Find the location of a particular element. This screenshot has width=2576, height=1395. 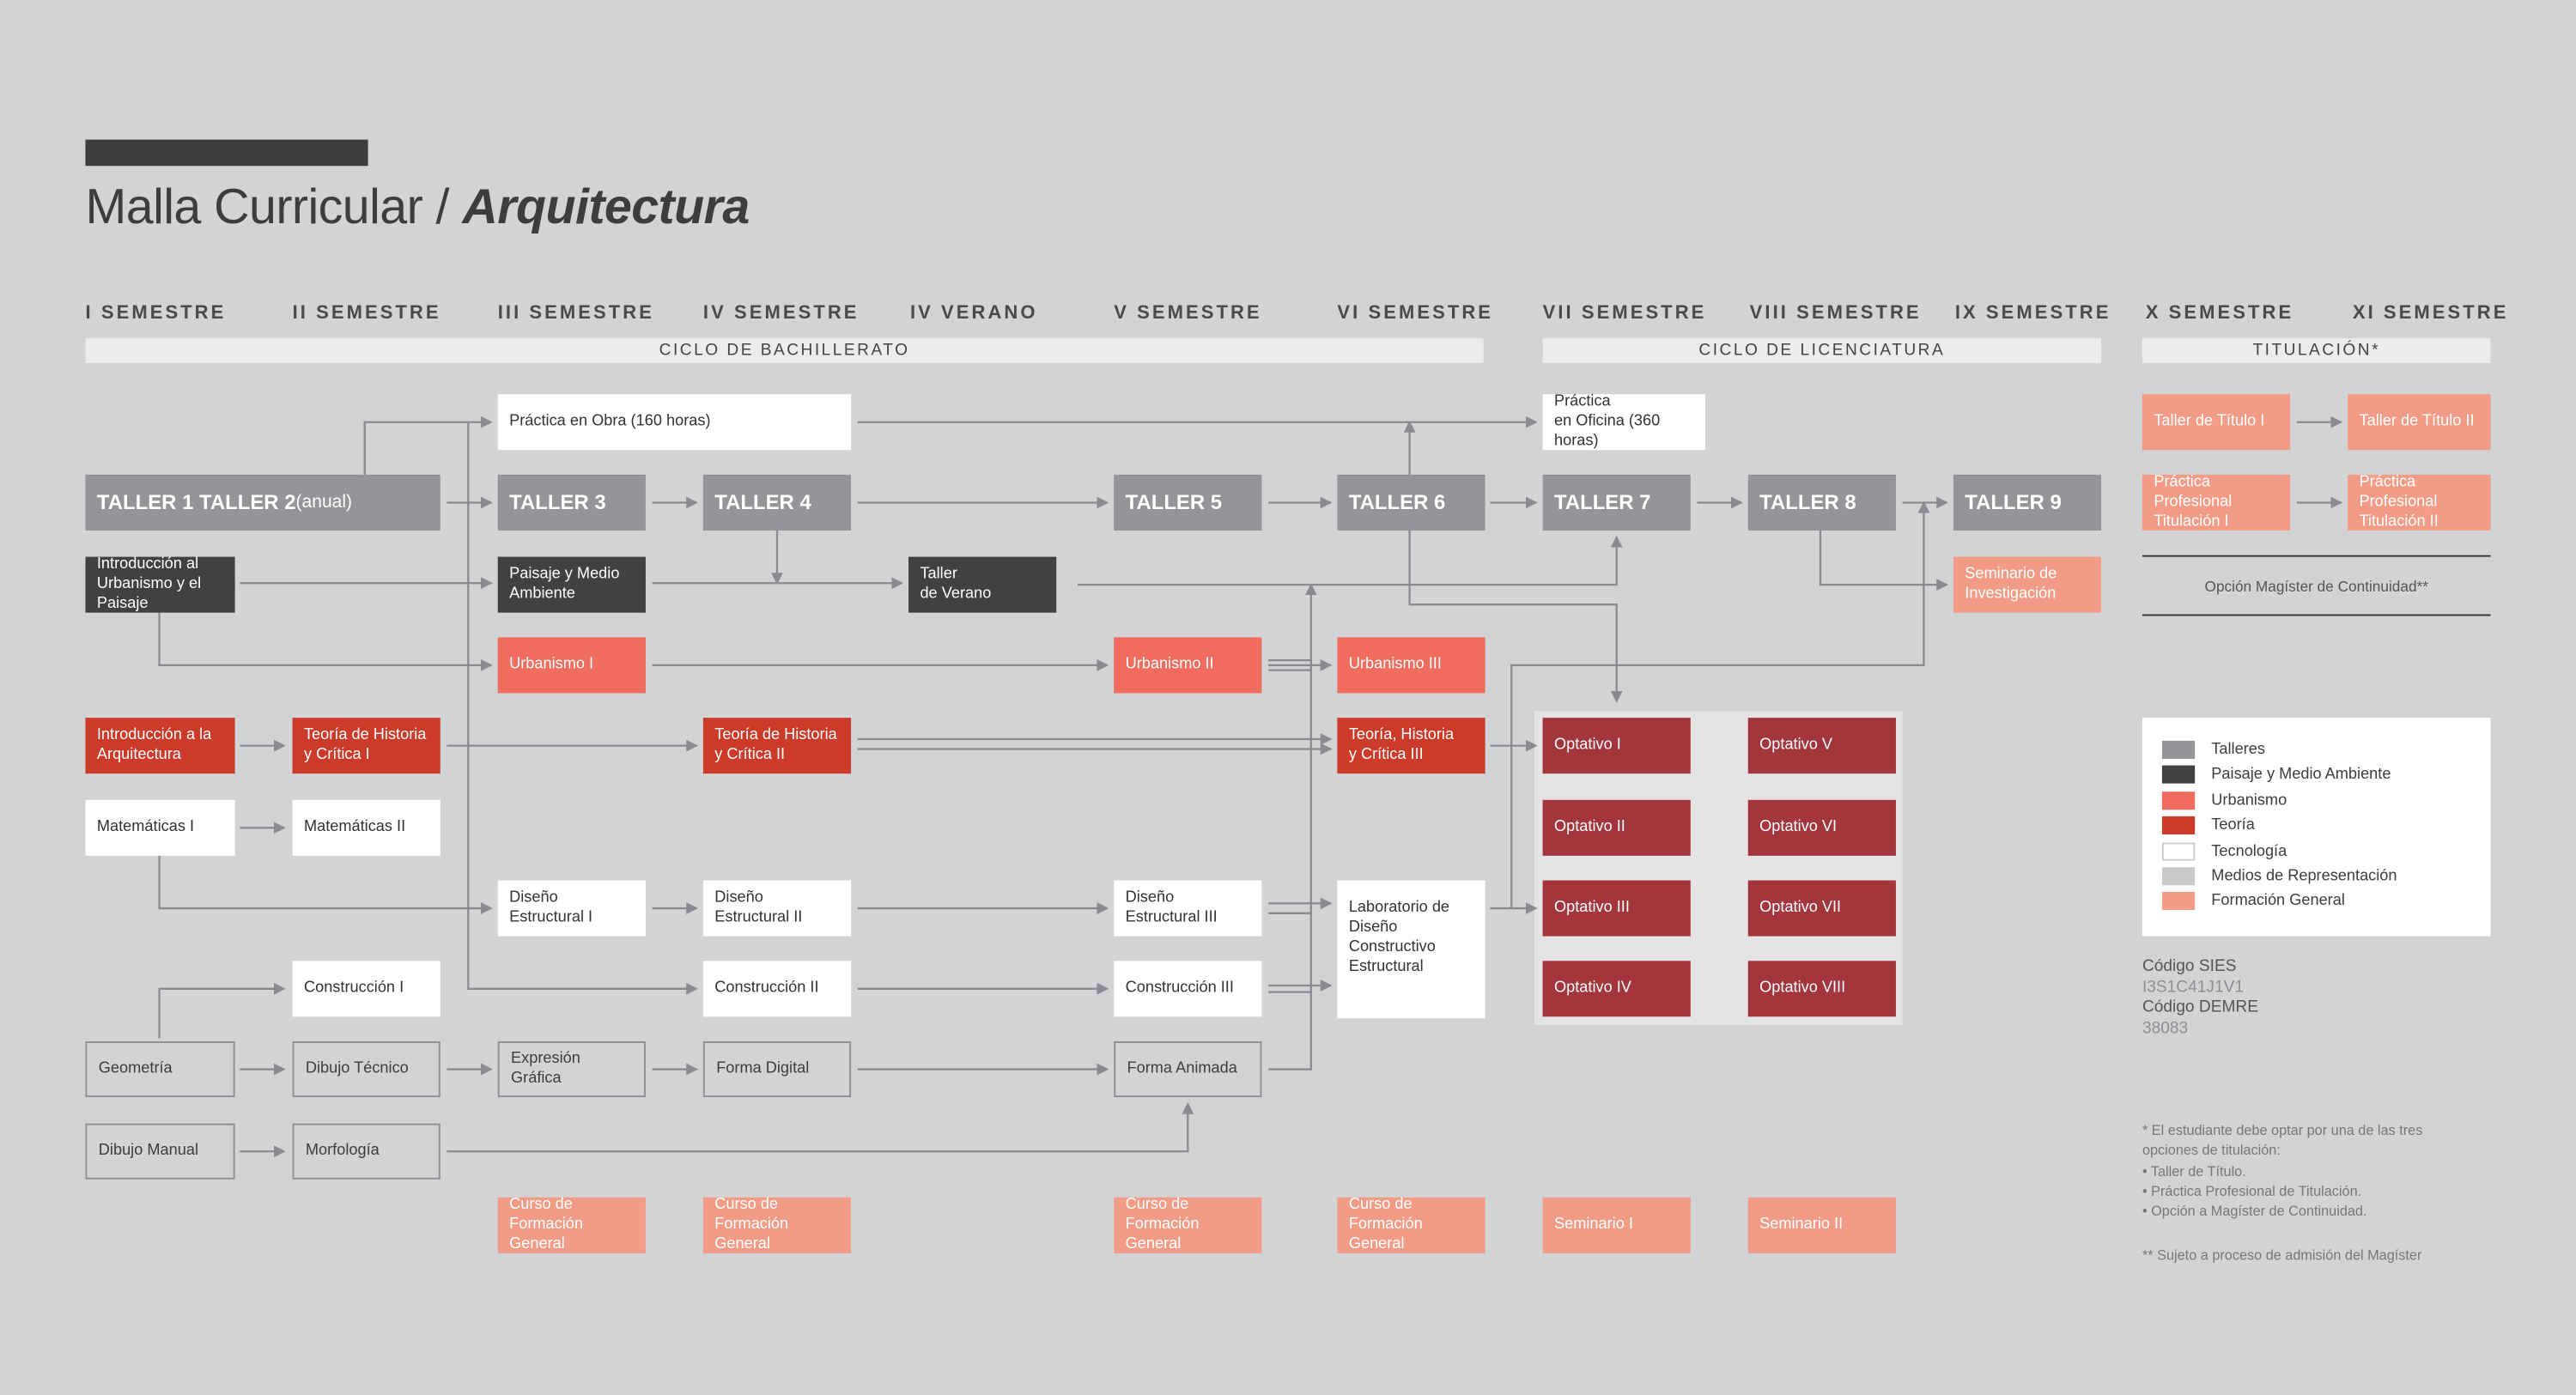

cycle-titulacion: TITULACIÓN* is located at coordinates (2317, 350).